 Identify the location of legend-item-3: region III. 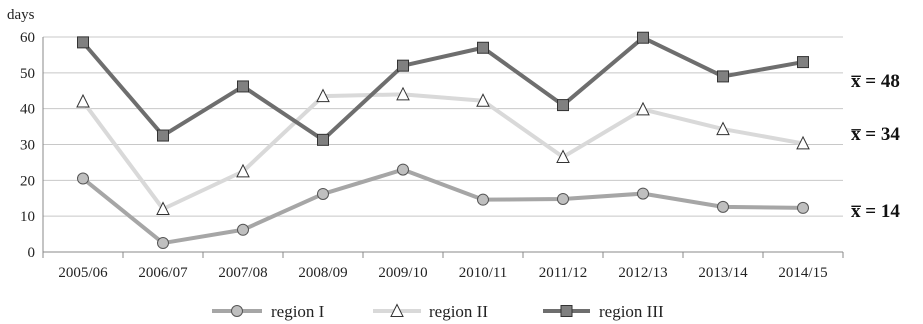
(603, 311).